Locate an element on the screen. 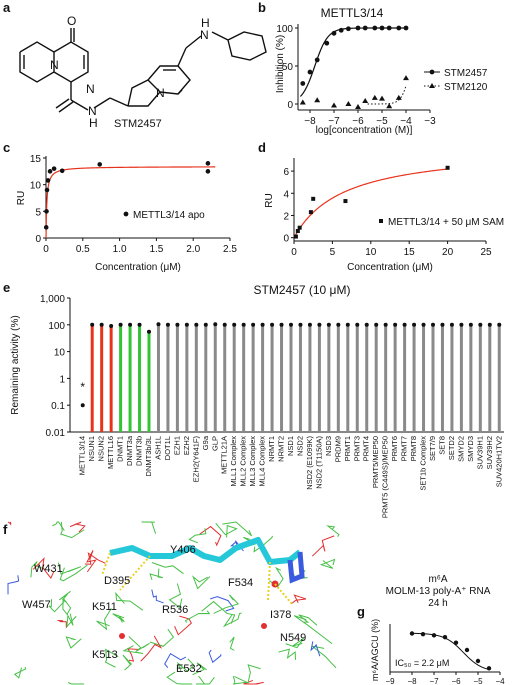 The width and height of the screenshot is (512, 685). water is located at coordinates (122, 636).